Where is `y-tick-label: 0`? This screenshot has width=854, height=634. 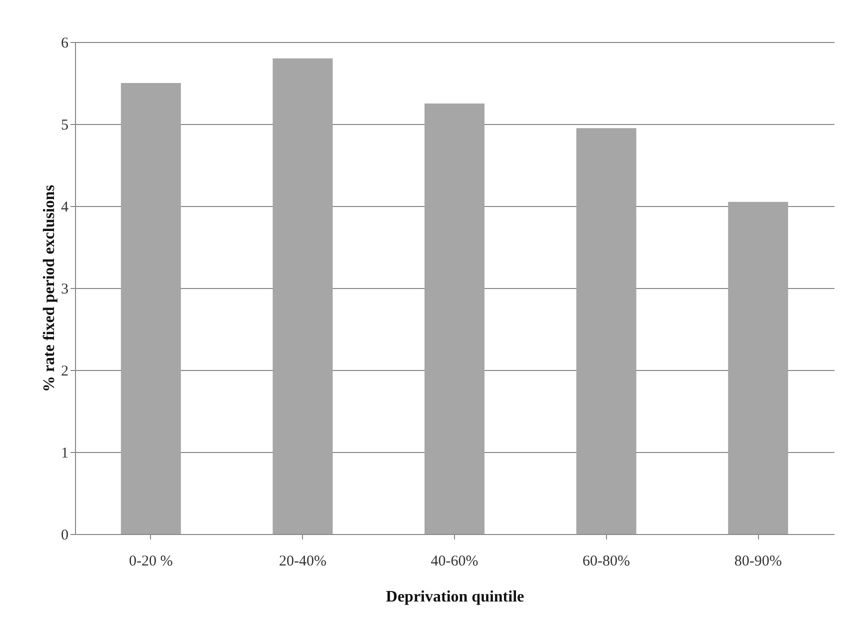 y-tick-label: 0 is located at coordinates (64, 536).